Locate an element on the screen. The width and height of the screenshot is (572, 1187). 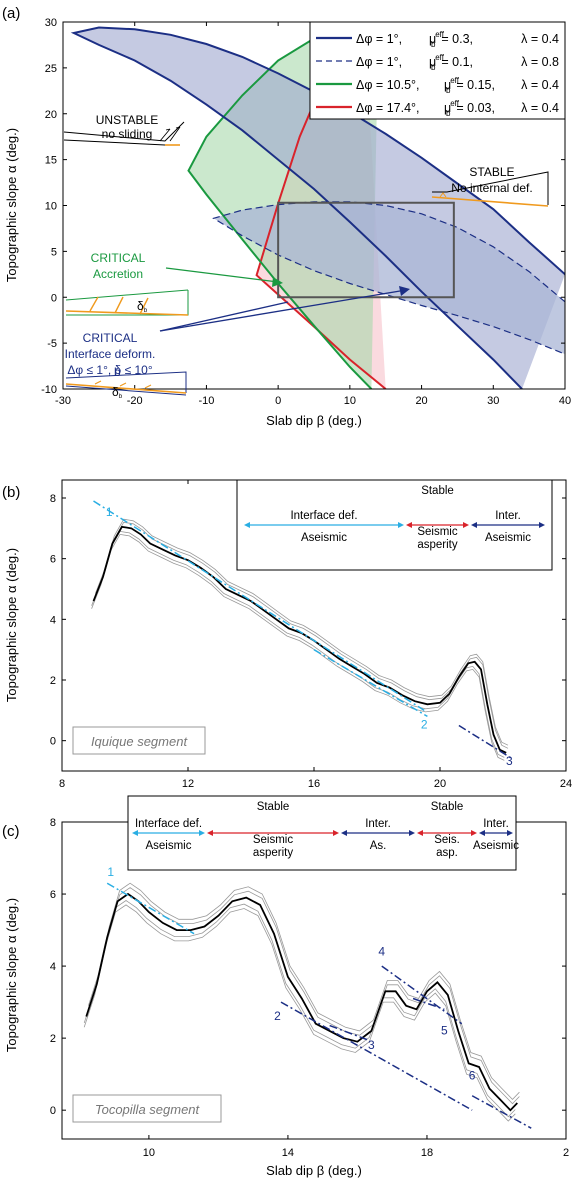
legend-dphi-2: Δφ = 1°, is located at coordinates (379, 62).